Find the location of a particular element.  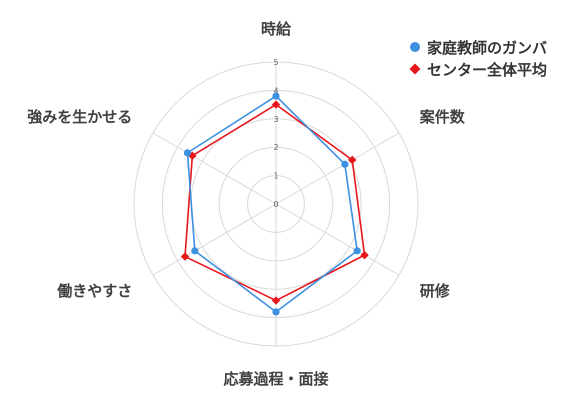

axis-label: 応募過程・面接 is located at coordinates (275, 379).